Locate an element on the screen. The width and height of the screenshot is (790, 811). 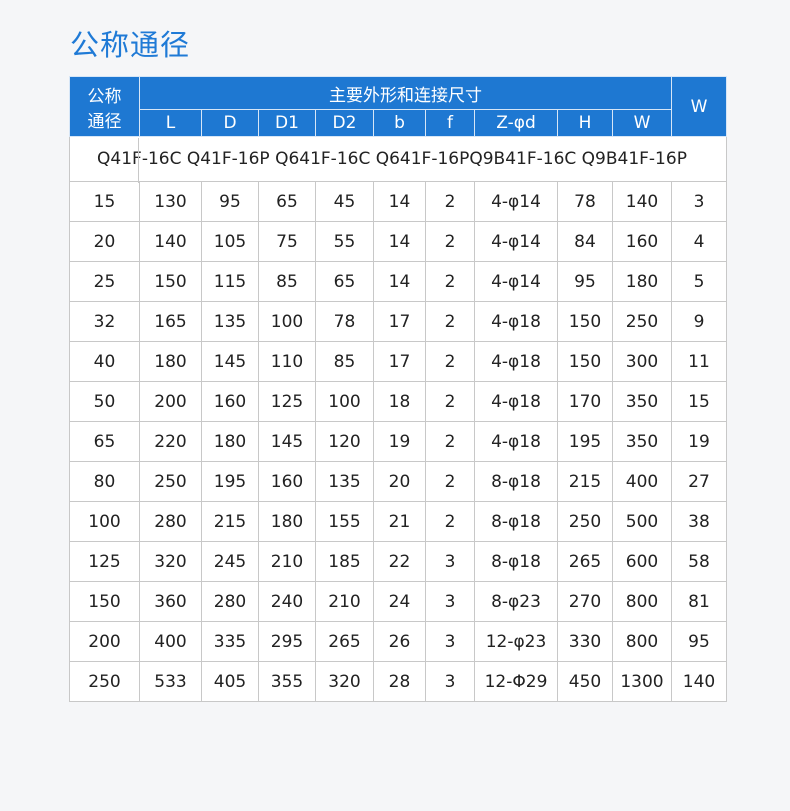
table-cell: 17 is located at coordinates (399, 321).